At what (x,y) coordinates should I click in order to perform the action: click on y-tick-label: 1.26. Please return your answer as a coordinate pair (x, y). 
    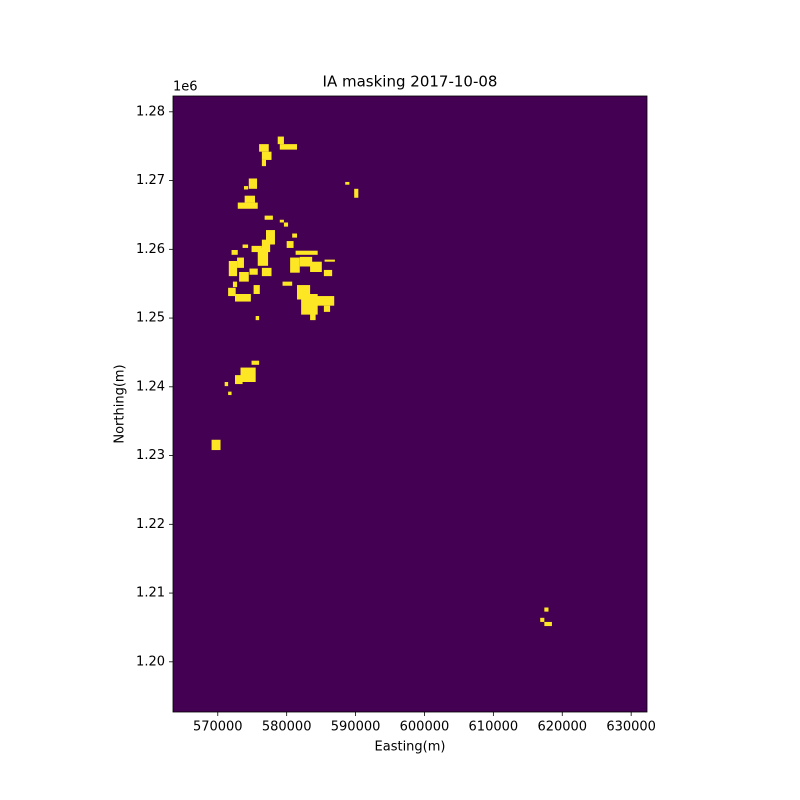
    Looking at the image, I should click on (150, 249).